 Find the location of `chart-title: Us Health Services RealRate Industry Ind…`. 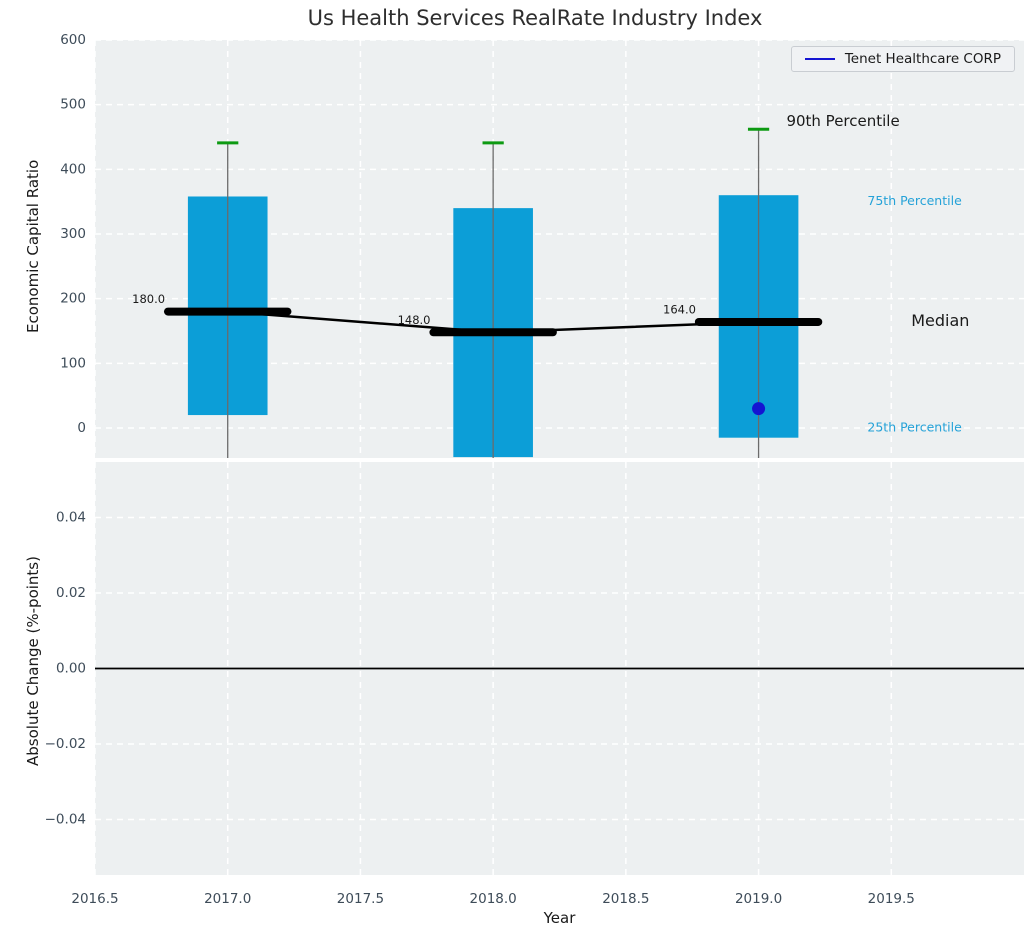

chart-title: Us Health Services RealRate Industry Ind… is located at coordinates (535, 18).